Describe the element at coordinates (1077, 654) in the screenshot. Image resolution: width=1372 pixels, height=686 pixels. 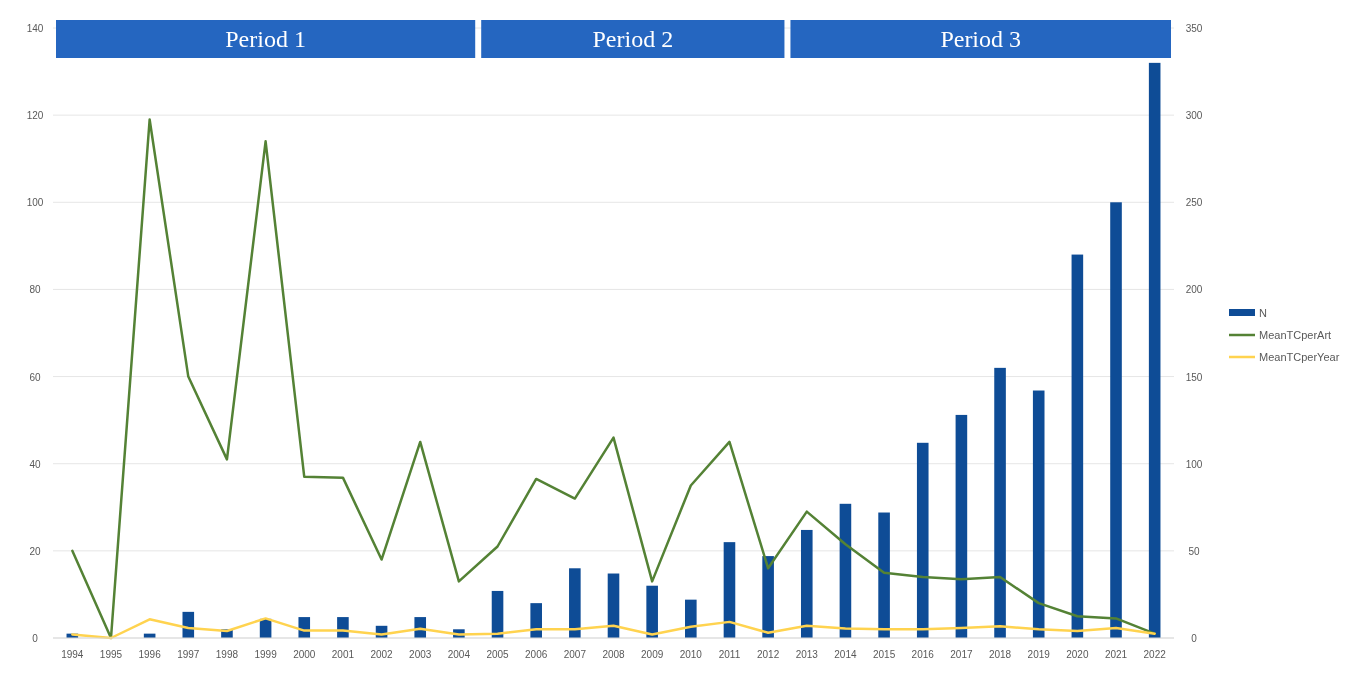
I see `x-tick-label: 2020` at that location.